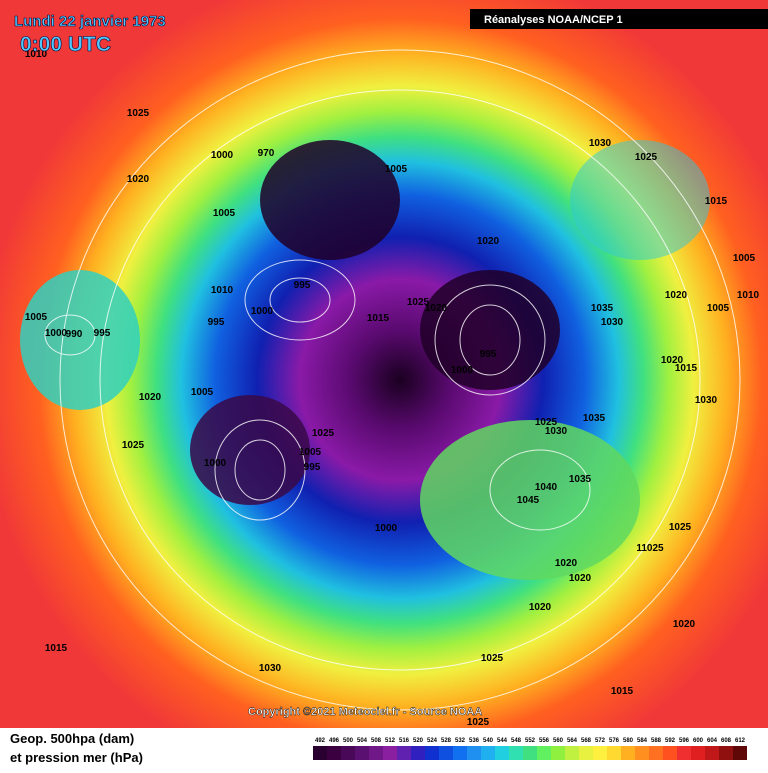 Image resolution: width=768 pixels, height=773 pixels. Describe the element at coordinates (320, 741) in the screenshot. I see `scale-label: 492` at that location.